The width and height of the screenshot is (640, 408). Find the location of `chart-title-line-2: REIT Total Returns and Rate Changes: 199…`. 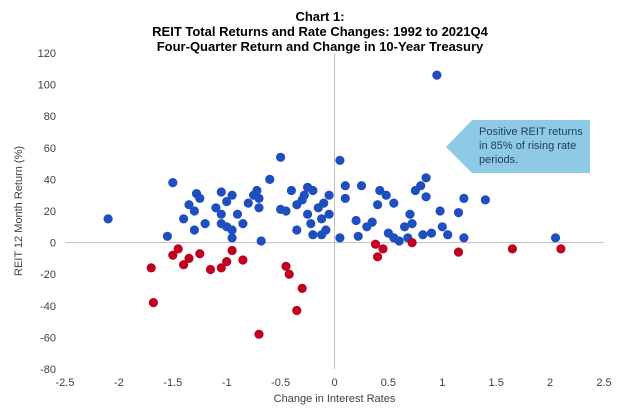

chart-title-line-2: REIT Total Returns and Rate Changes: 199… is located at coordinates (320, 31).